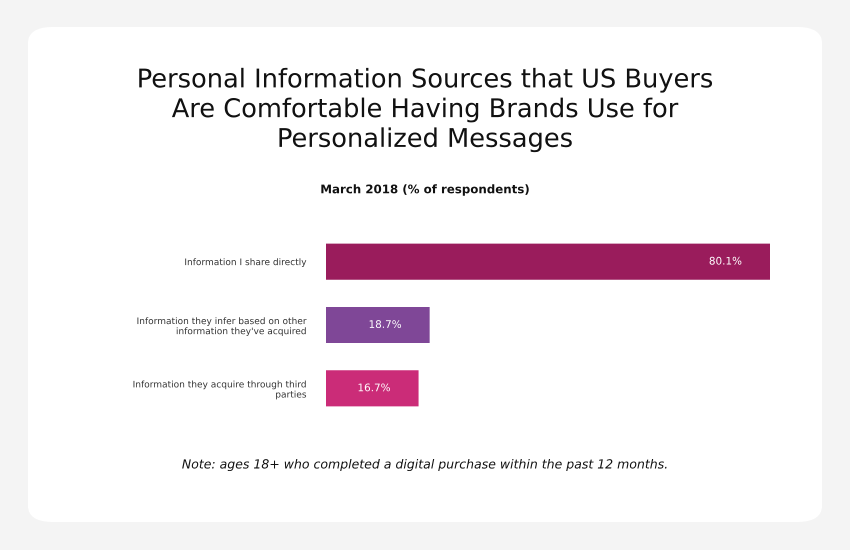 This screenshot has width=850, height=550. Describe the element at coordinates (386, 324) in the screenshot. I see `data-label: 18.7%` at that location.